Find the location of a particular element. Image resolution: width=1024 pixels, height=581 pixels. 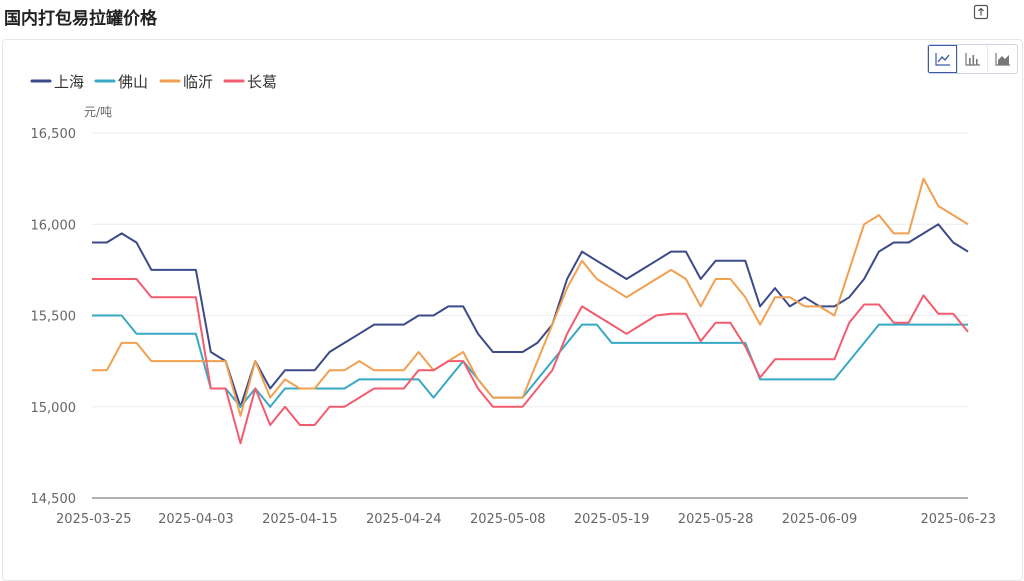

x-tick-label: 2025-06-23 is located at coordinates (958, 519).